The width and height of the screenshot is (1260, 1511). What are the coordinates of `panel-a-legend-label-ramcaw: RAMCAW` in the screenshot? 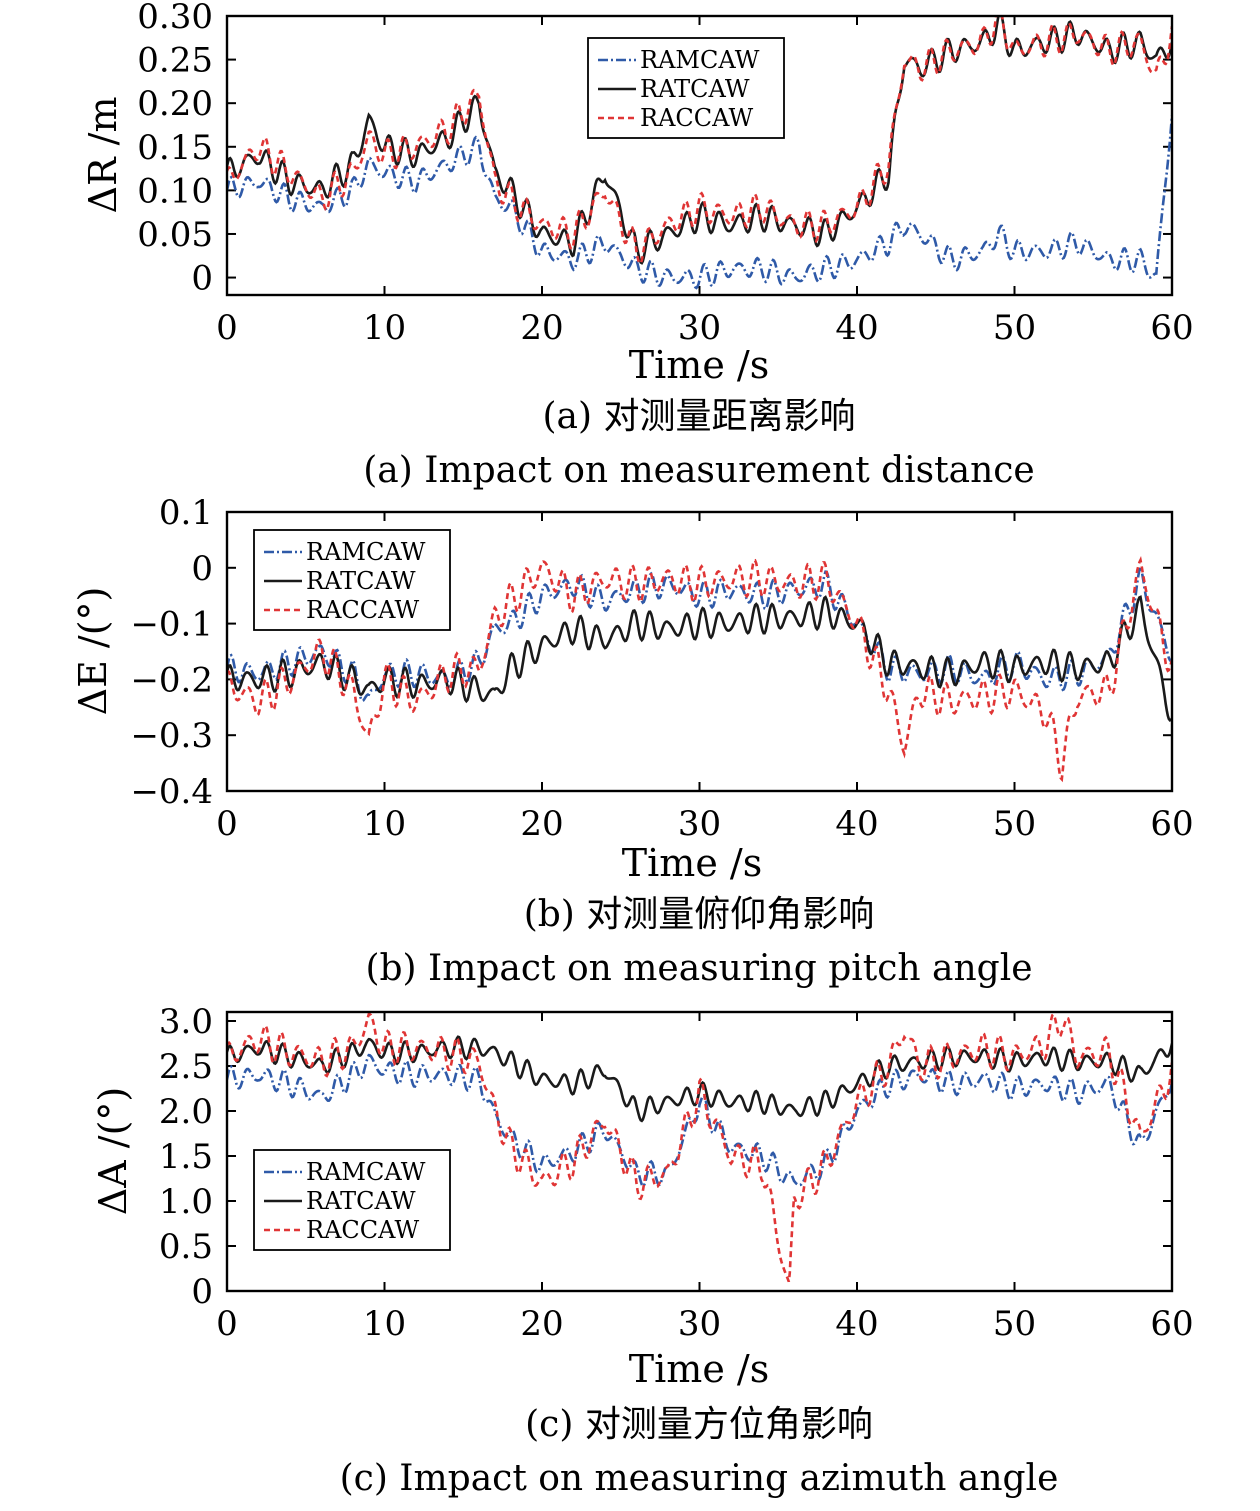 It's located at (700, 60).